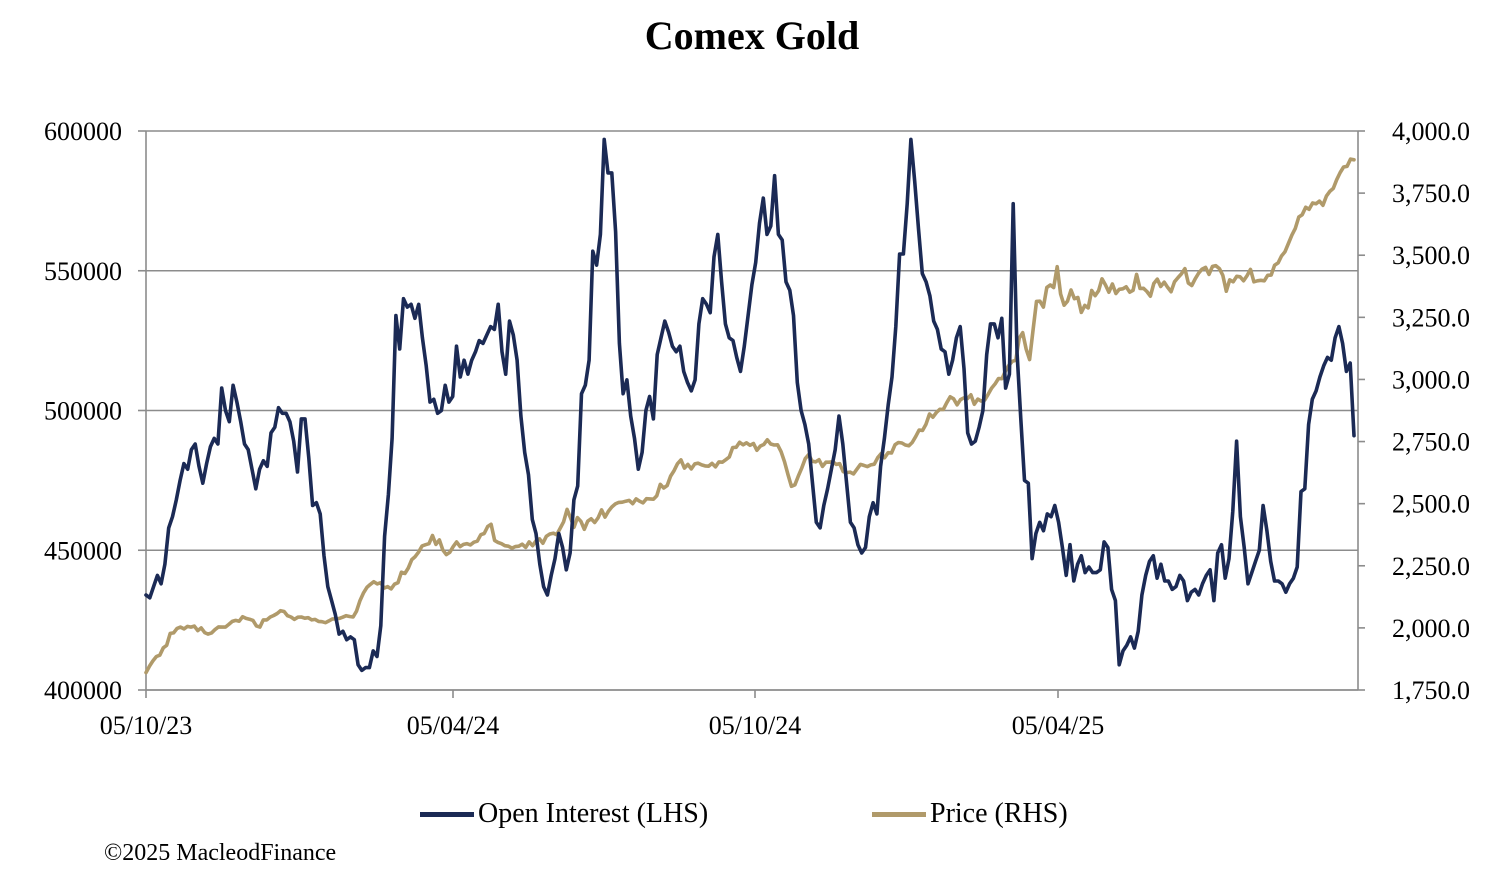  I want to click on legend-swatch-price, so click(899, 814).